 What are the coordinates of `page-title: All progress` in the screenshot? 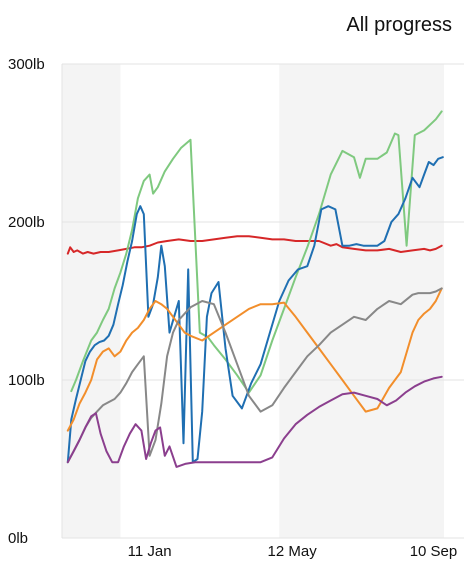 It's located at (399, 25).